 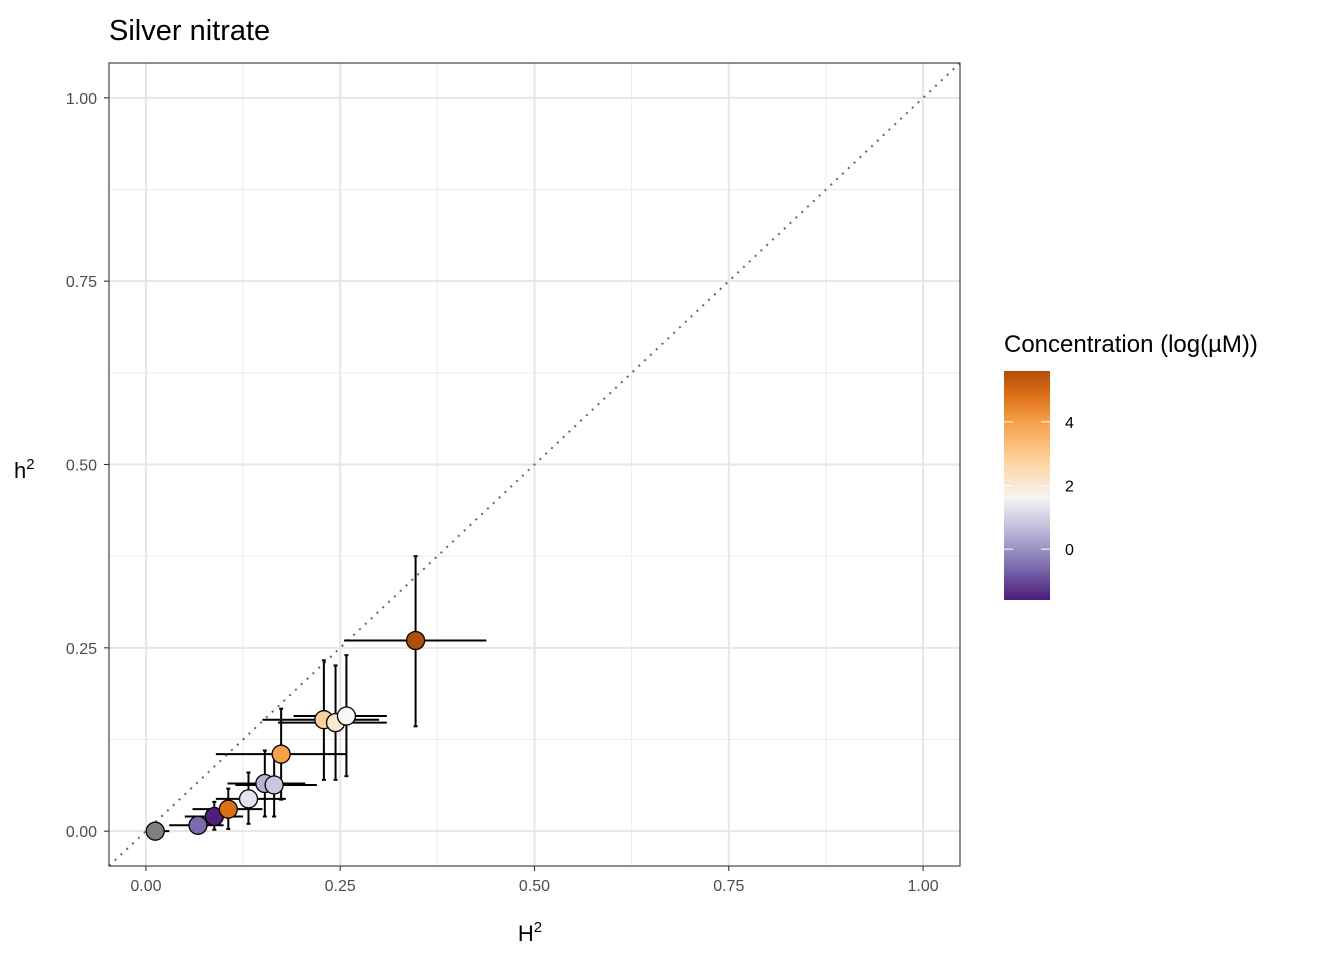 What do you see at coordinates (145, 886) in the screenshot?
I see `x-tick-label: 0.00` at bounding box center [145, 886].